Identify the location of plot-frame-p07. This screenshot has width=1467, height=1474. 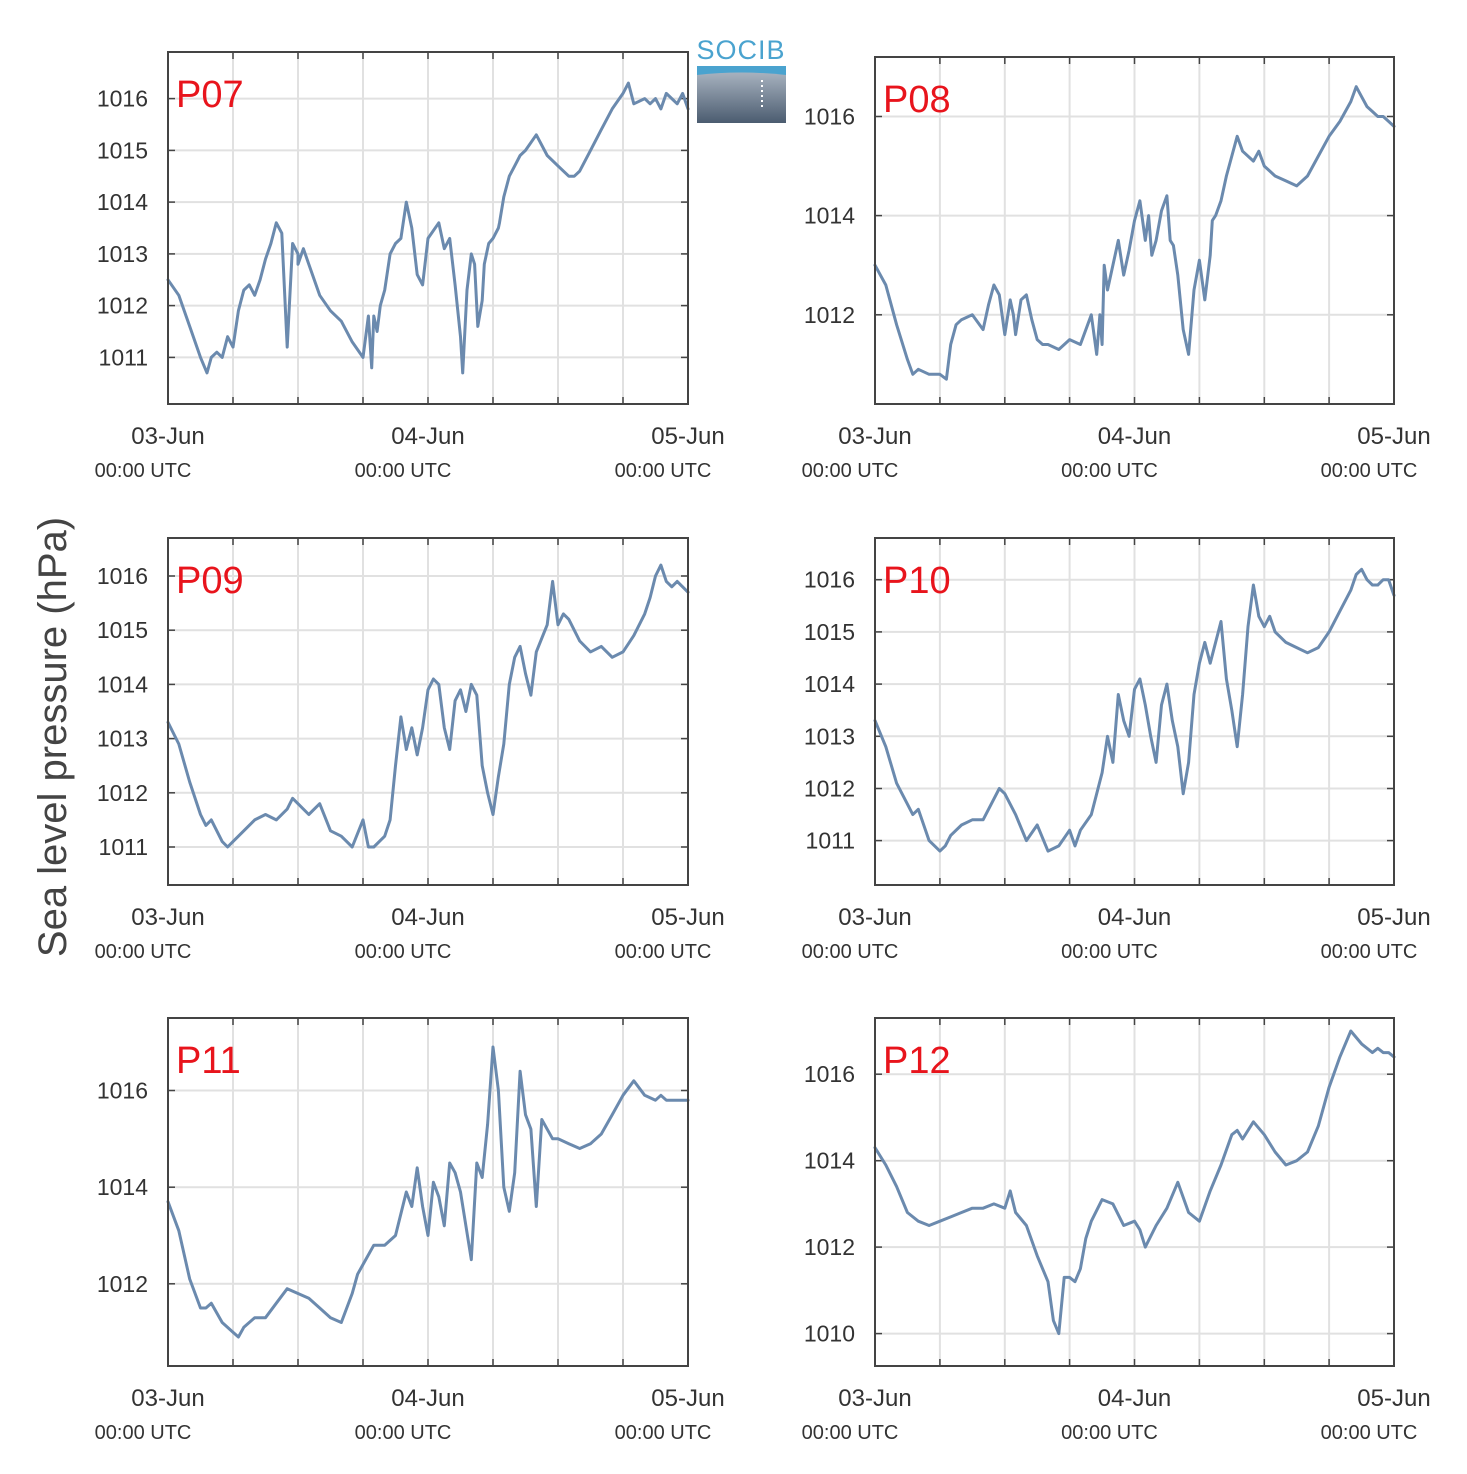
(428, 228).